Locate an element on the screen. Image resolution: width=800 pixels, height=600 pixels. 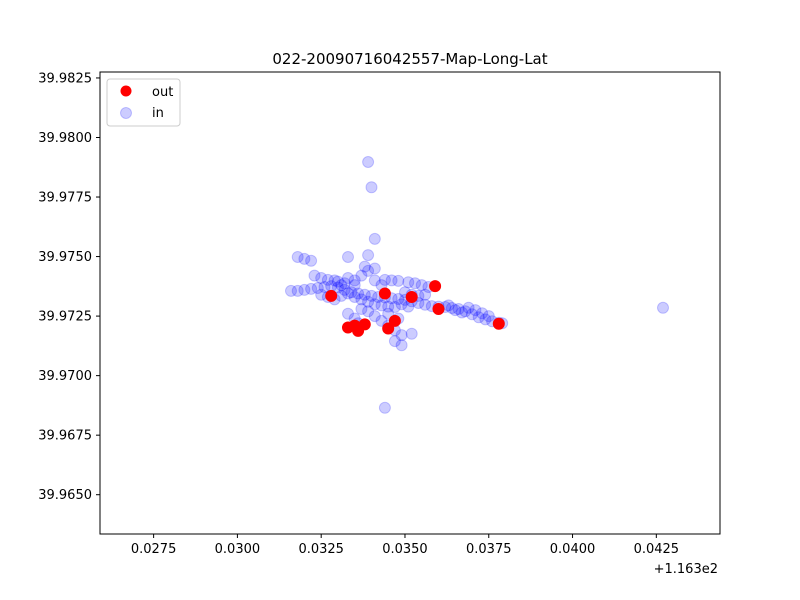
legend-label-out: out is located at coordinates (162, 92).